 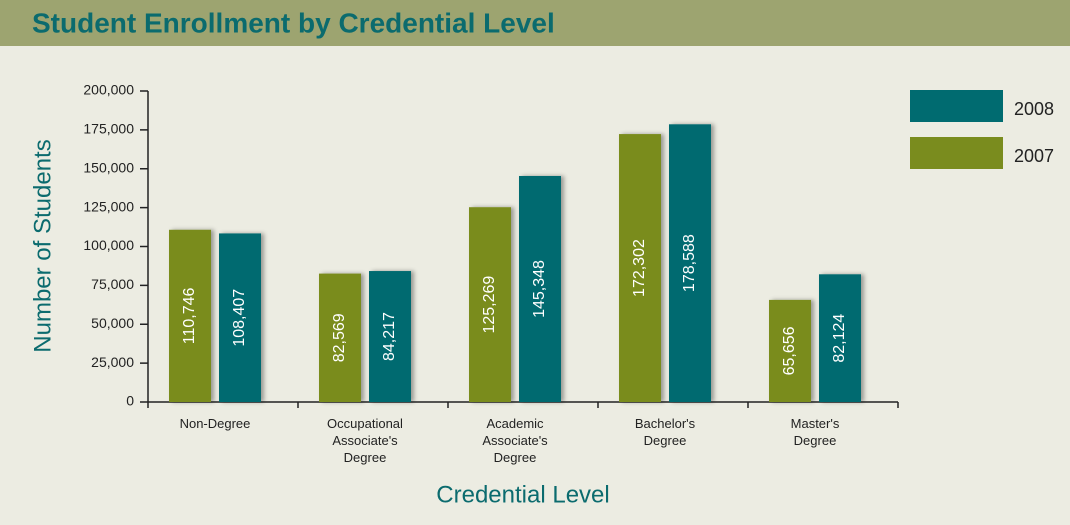 I want to click on value-label: 82,124, so click(x=839, y=338).